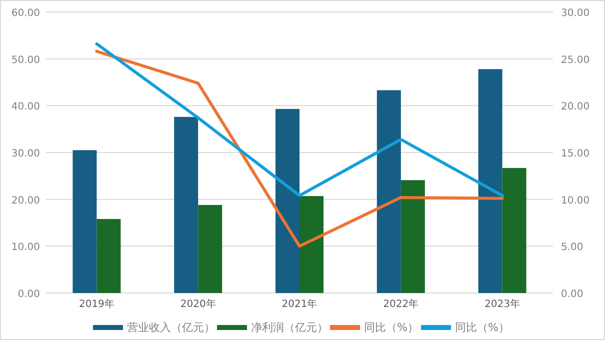 The width and height of the screenshot is (605, 340). What do you see at coordinates (575, 60) in the screenshot?
I see `y2-tick-label: 25.00` at bounding box center [575, 60].